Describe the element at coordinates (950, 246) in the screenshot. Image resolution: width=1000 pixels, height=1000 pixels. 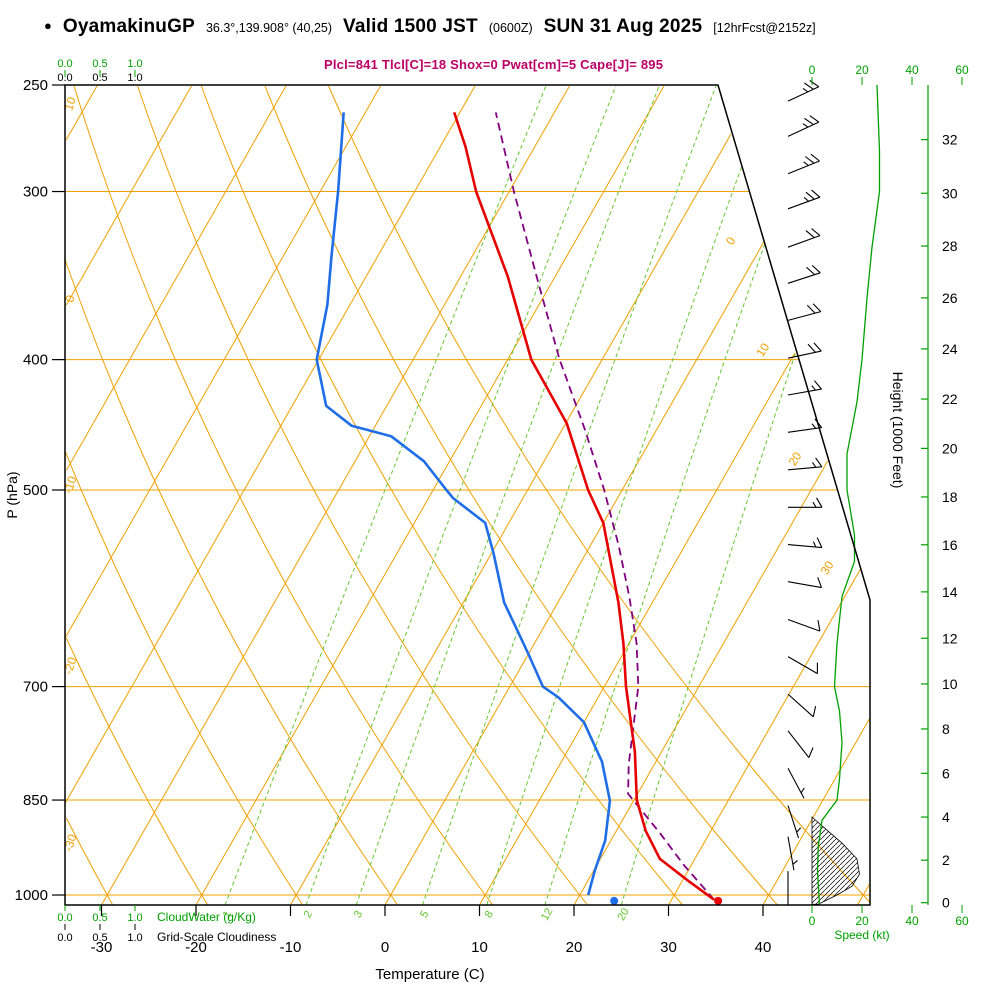
I see `height-tick-label: 28` at that location.